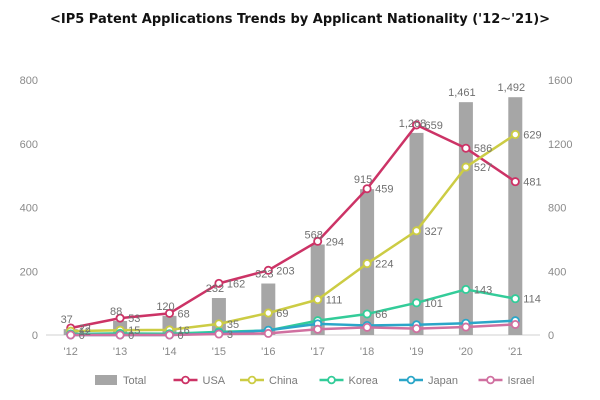  I want to click on data-label-usa: 294, so click(335, 242).